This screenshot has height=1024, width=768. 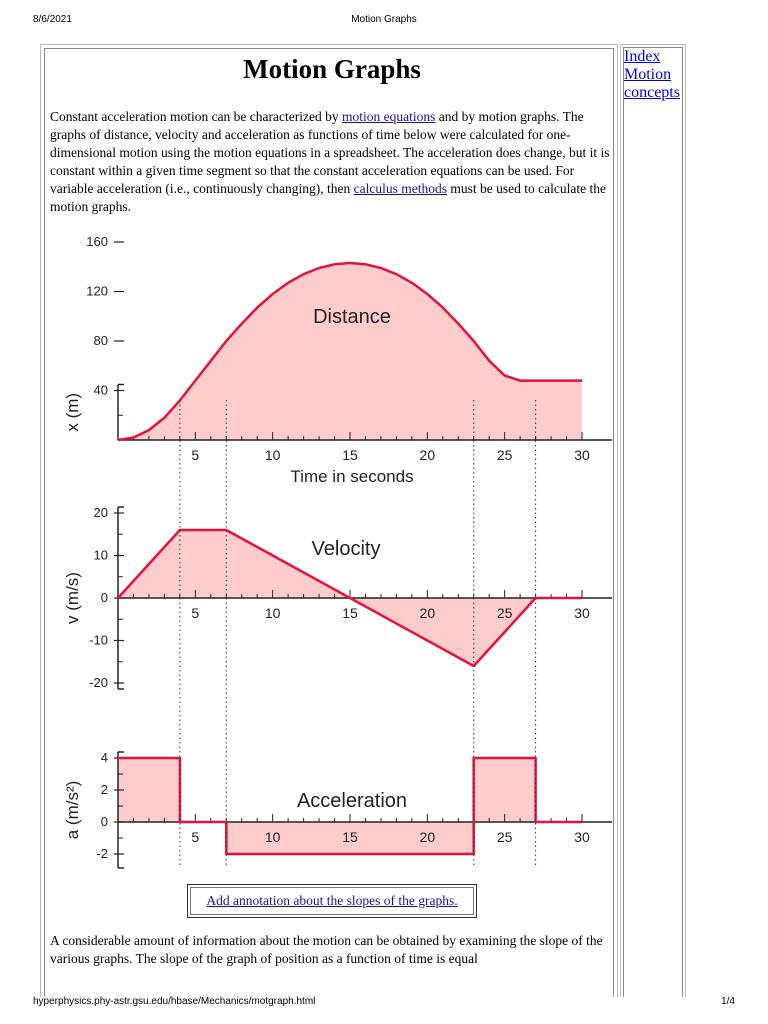 What do you see at coordinates (72, 598) in the screenshot?
I see `y-axis-label: v (m/s)` at bounding box center [72, 598].